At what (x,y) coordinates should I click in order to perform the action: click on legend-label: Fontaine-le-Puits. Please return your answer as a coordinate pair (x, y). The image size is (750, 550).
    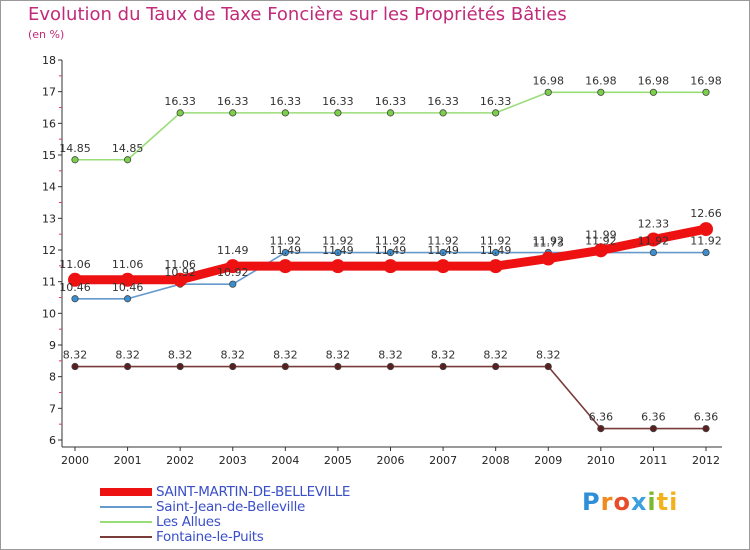
    Looking at the image, I should click on (210, 537).